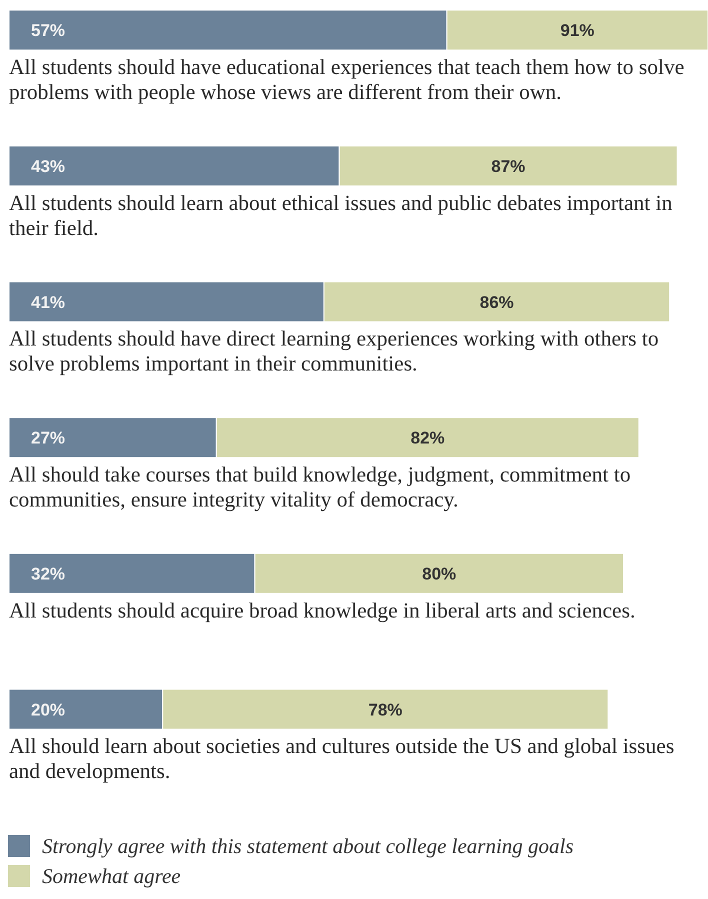 The image size is (708, 899). What do you see at coordinates (385, 710) in the screenshot?
I see `total-label: 78%` at bounding box center [385, 710].